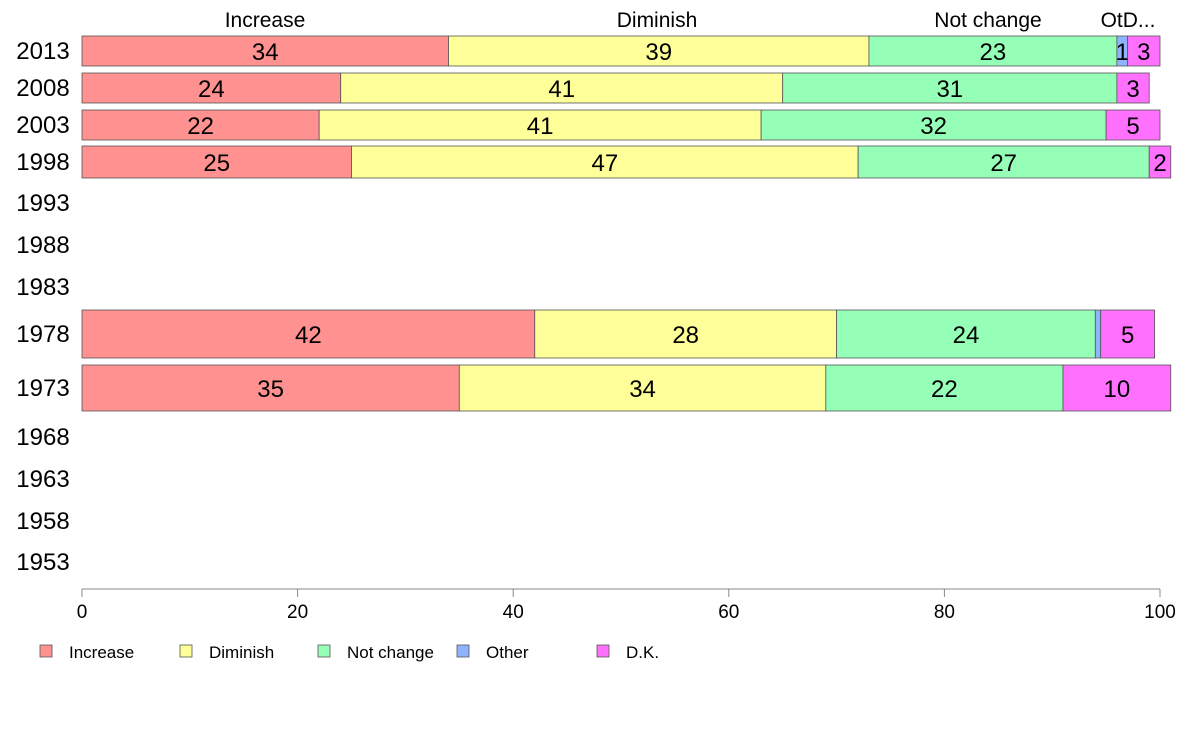  I want to click on year-label: 1988, so click(42, 245).